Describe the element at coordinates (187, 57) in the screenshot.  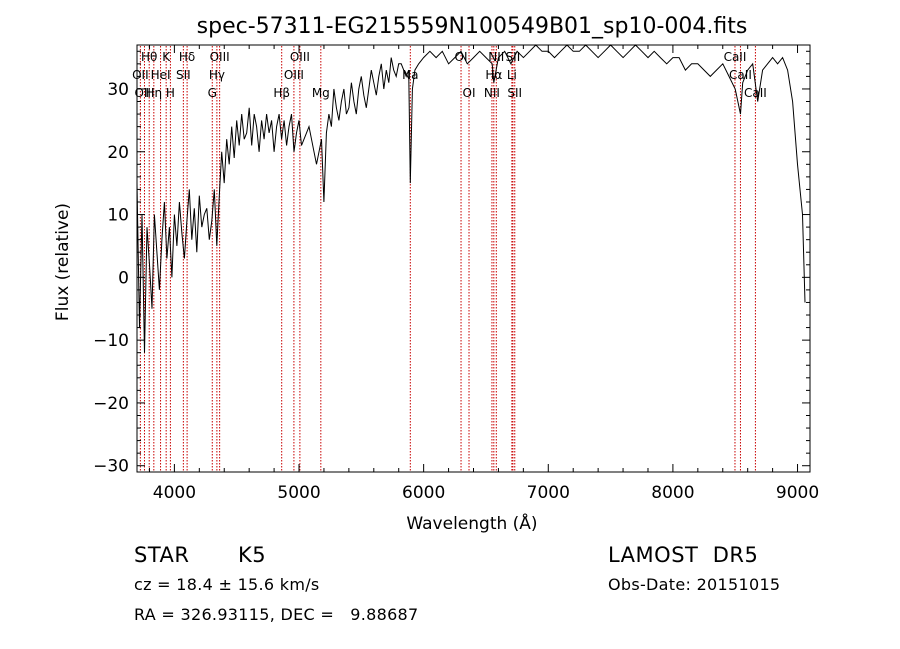
I see `line-marker-label: Hδ` at that location.